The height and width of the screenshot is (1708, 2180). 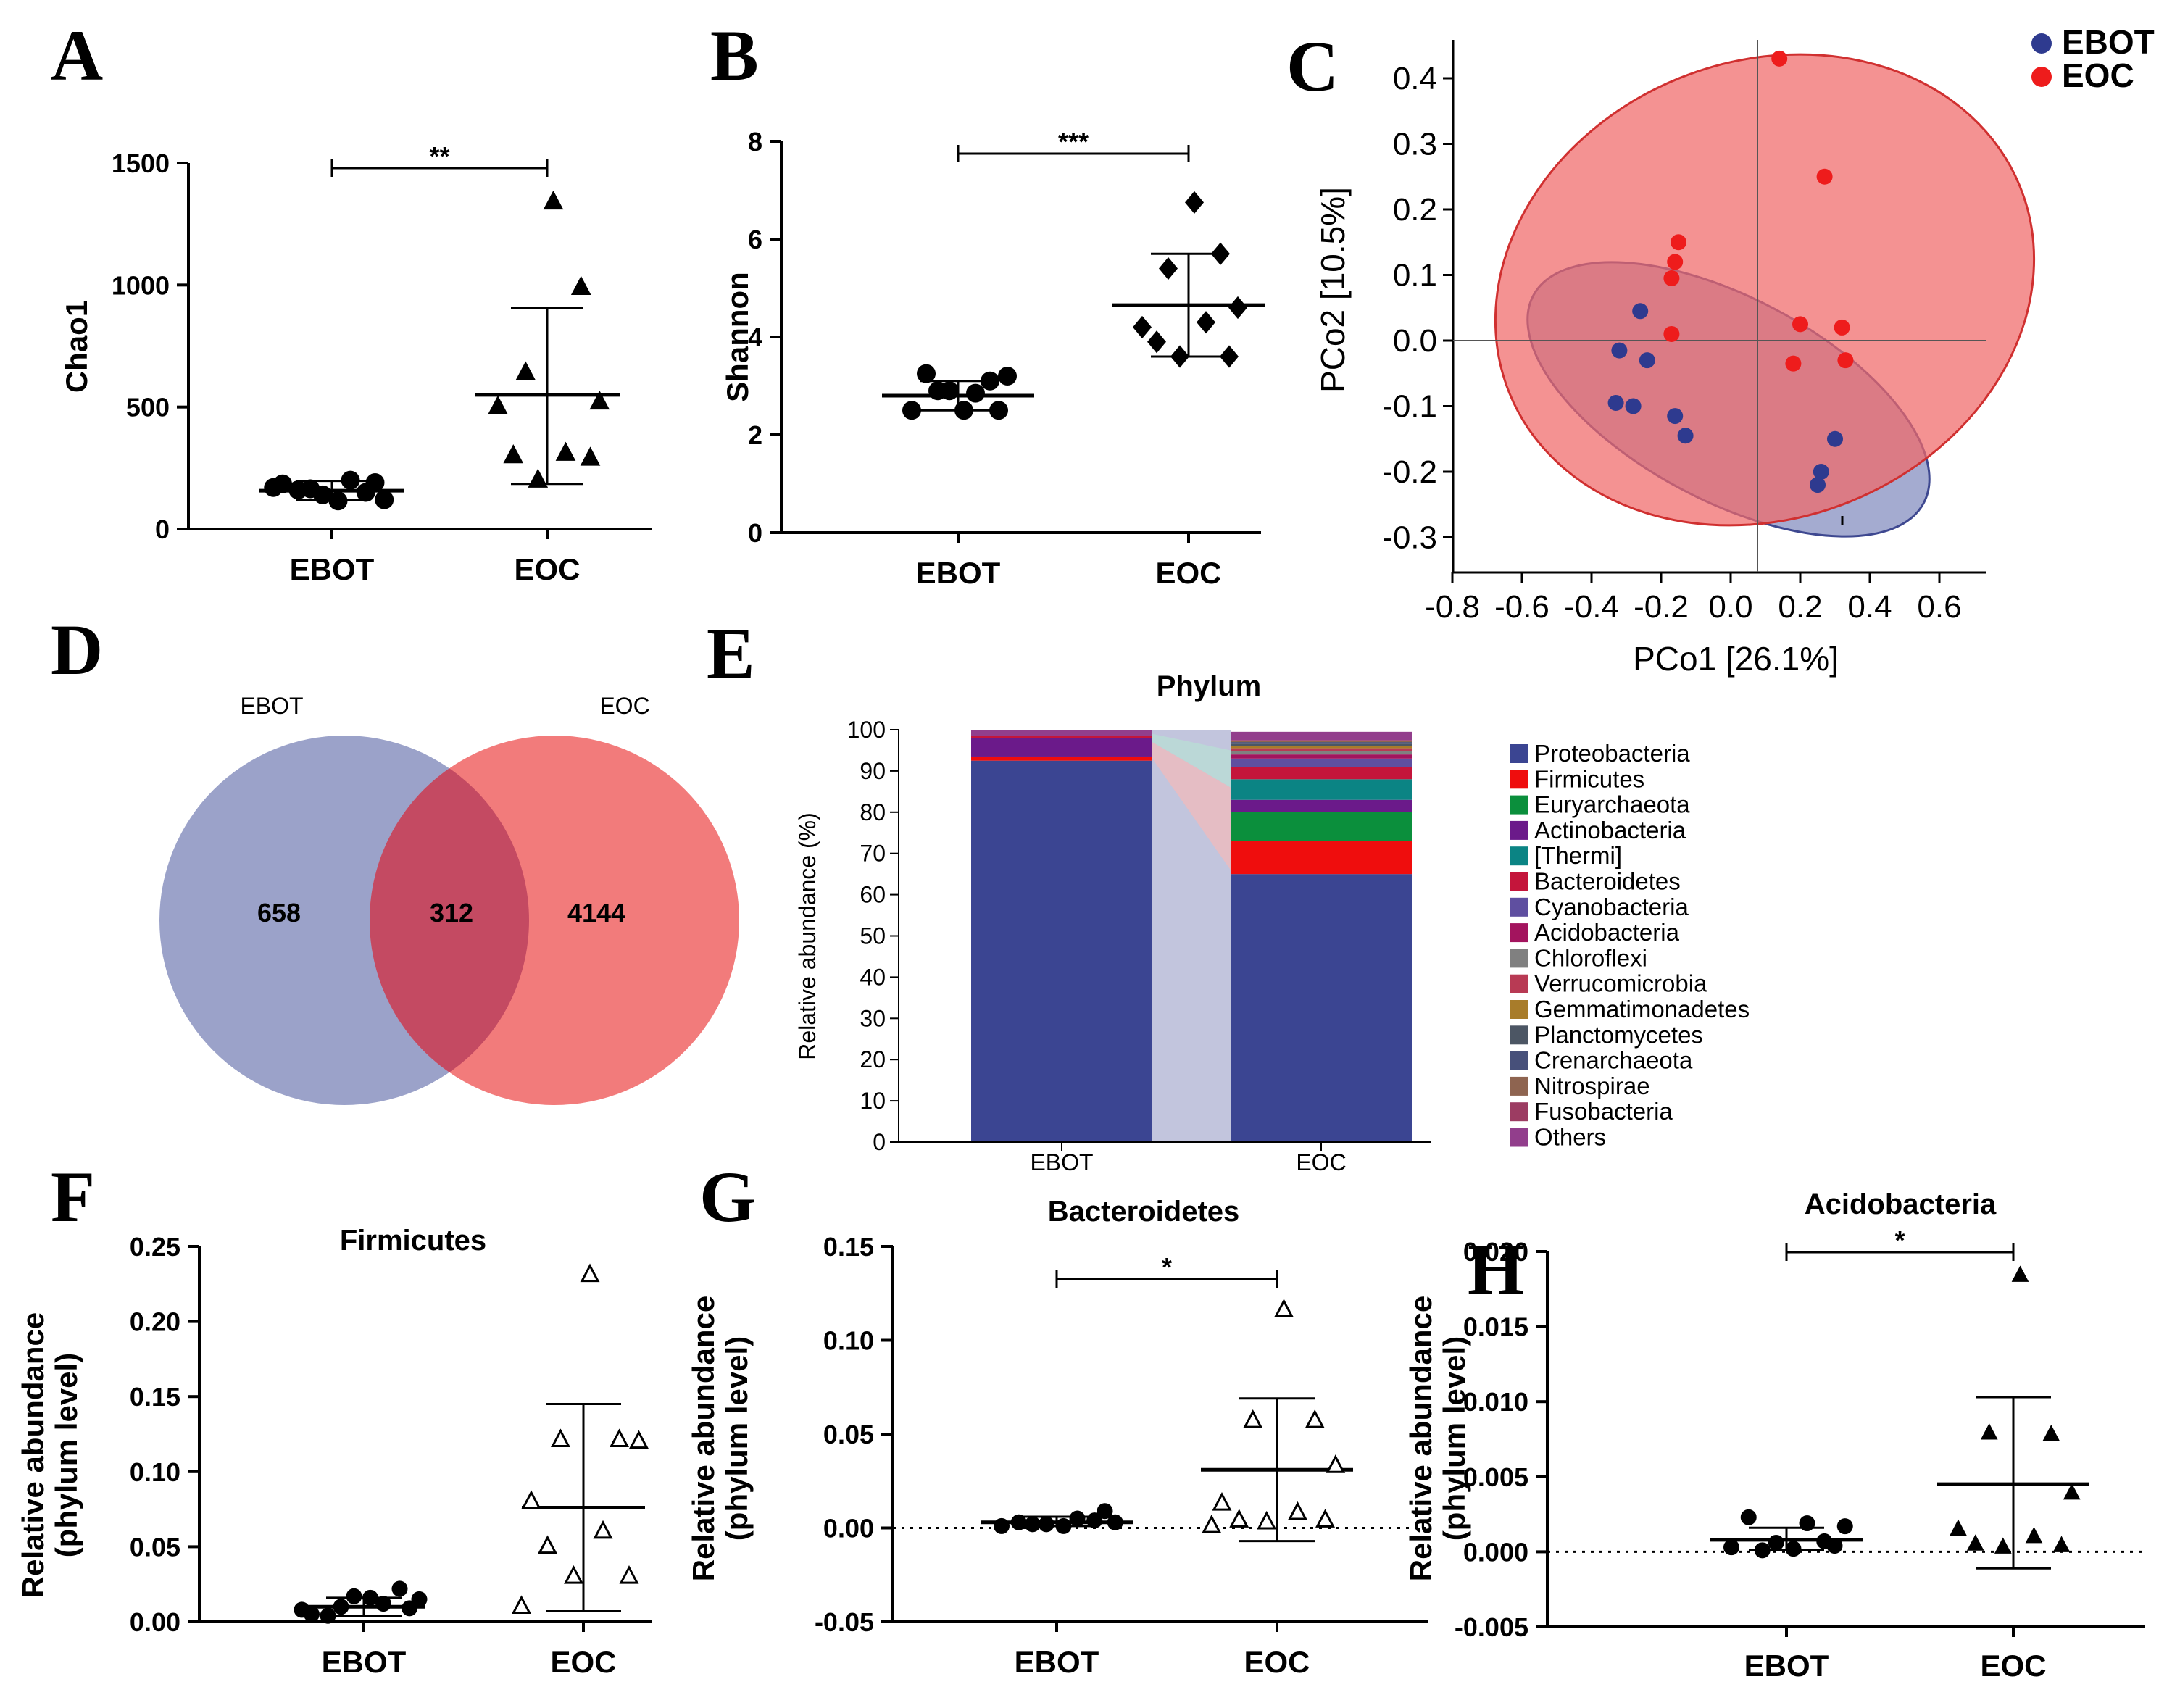 I want to click on panel-label-a: A, so click(x=77, y=55).